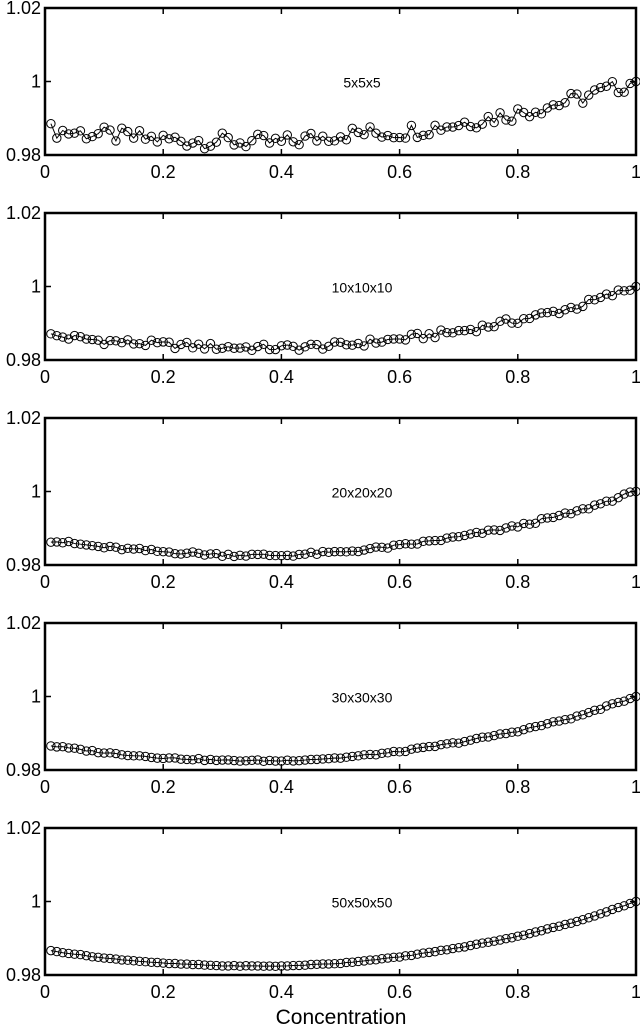 This screenshot has width=640, height=1028. Describe the element at coordinates (343, 524) in the screenshot. I see `series-line` at that location.